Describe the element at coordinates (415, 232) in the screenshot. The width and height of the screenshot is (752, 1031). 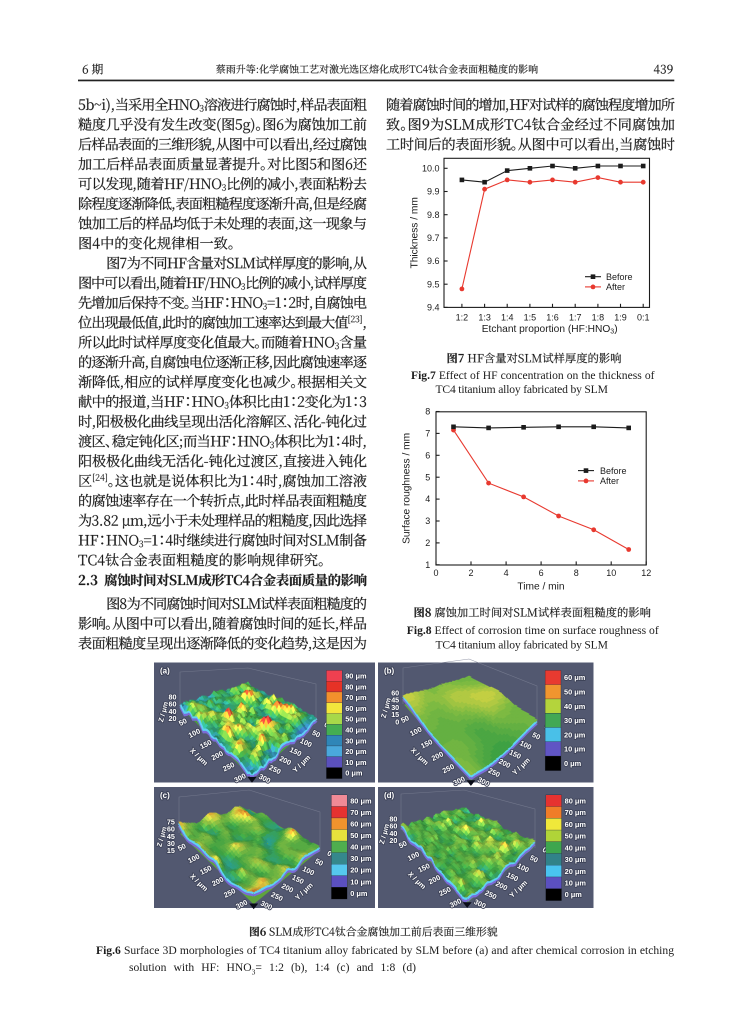
I see `svg-text: Thickness / mm` at that location.